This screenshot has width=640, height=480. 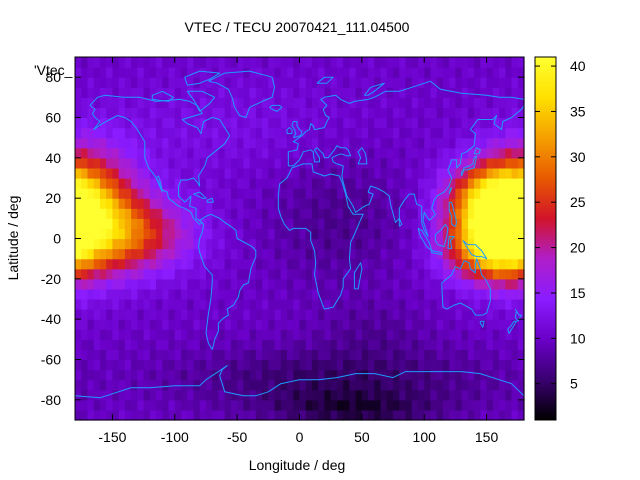 What do you see at coordinates (482, 324) in the screenshot?
I see `coastline-tasmania` at bounding box center [482, 324].